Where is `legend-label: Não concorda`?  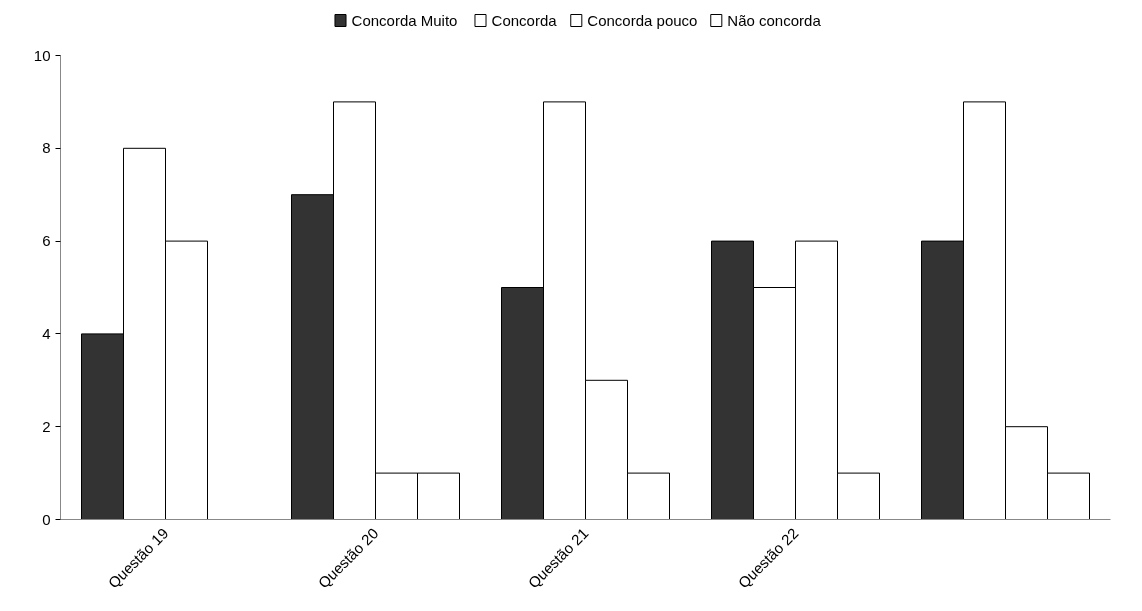 legend-label: Não concorda is located at coordinates (774, 20).